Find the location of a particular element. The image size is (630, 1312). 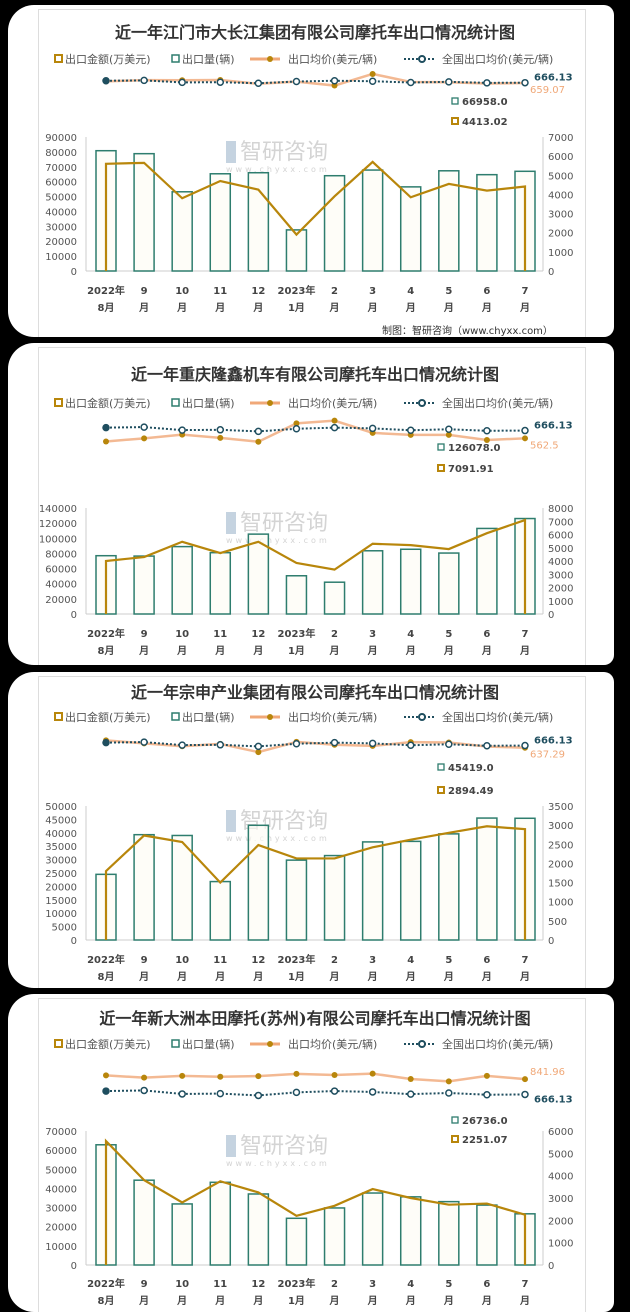

watermark-url: www.chyxx.com is located at coordinates (278, 540).